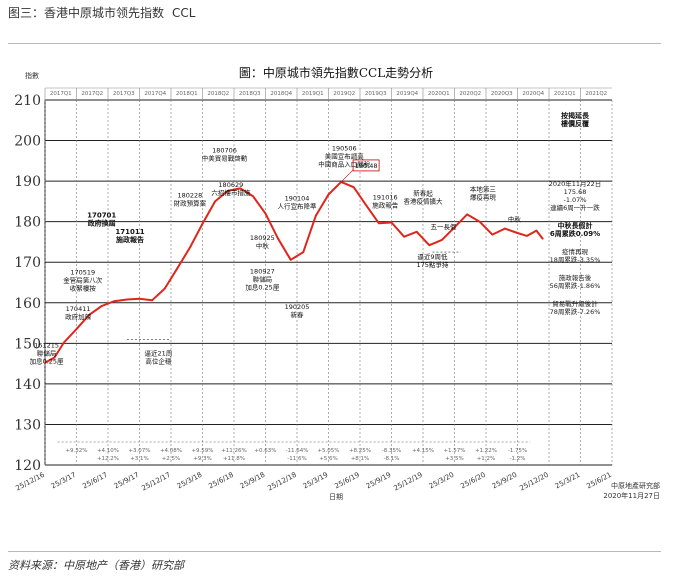 The height and width of the screenshot is (585, 673). I want to click on right-note: 175.68, so click(575, 192).